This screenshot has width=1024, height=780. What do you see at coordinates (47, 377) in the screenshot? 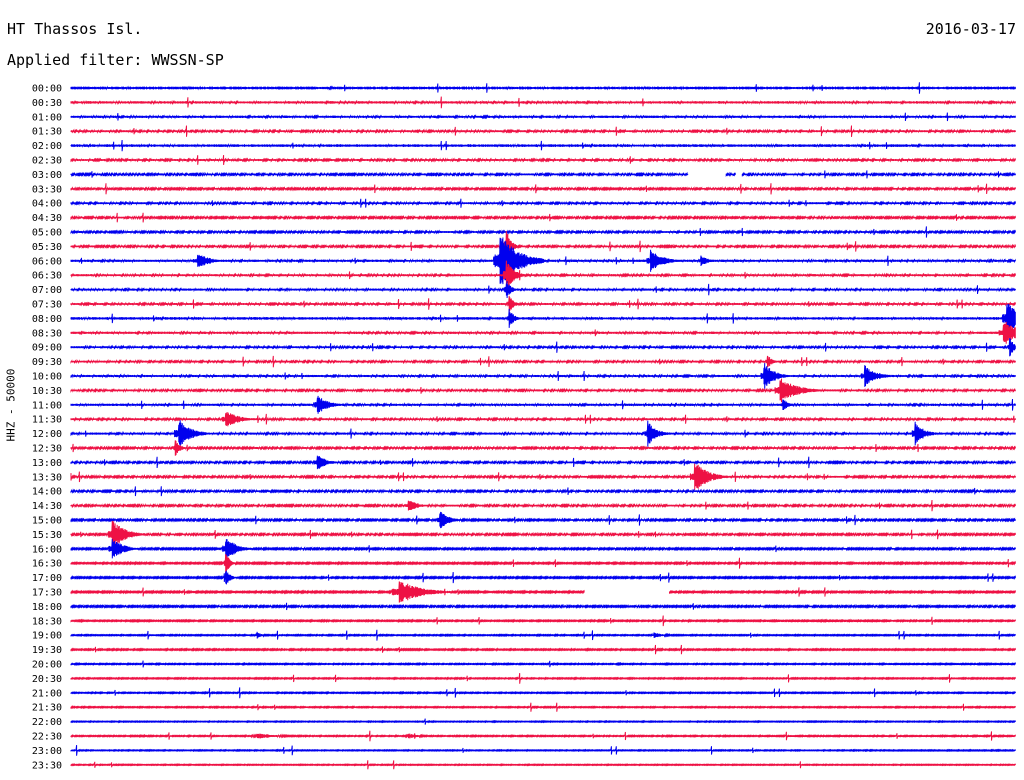
I see `time-tick-label: 10:00` at bounding box center [47, 377].